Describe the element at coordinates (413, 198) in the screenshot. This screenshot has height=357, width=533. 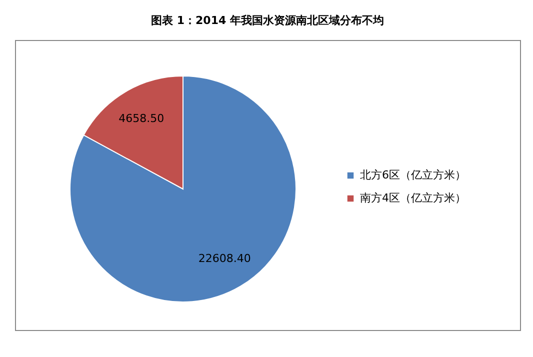
I see `legend-label: 南方4区（亿立方米）` at that location.